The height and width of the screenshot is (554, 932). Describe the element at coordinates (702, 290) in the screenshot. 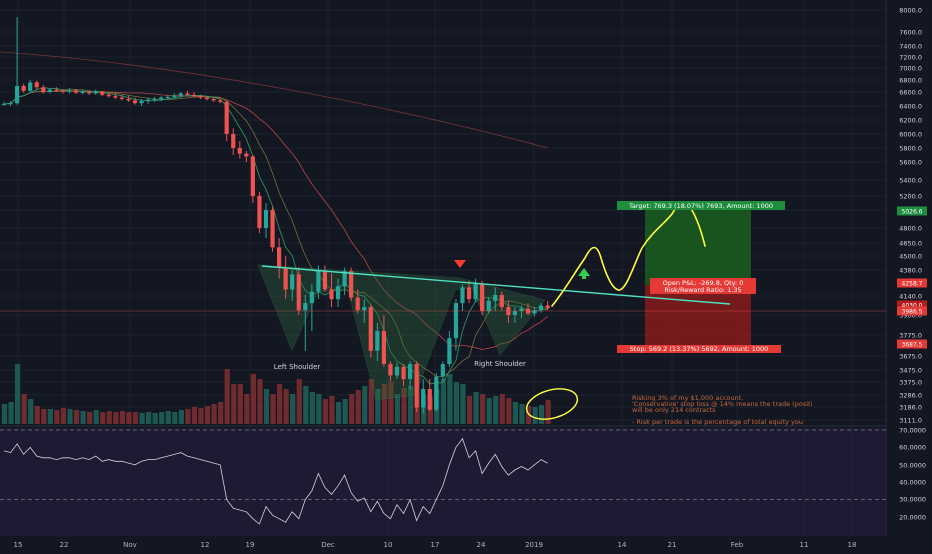

I see `risk-reward-label: Risk/Reward Ratio: 1.35` at that location.